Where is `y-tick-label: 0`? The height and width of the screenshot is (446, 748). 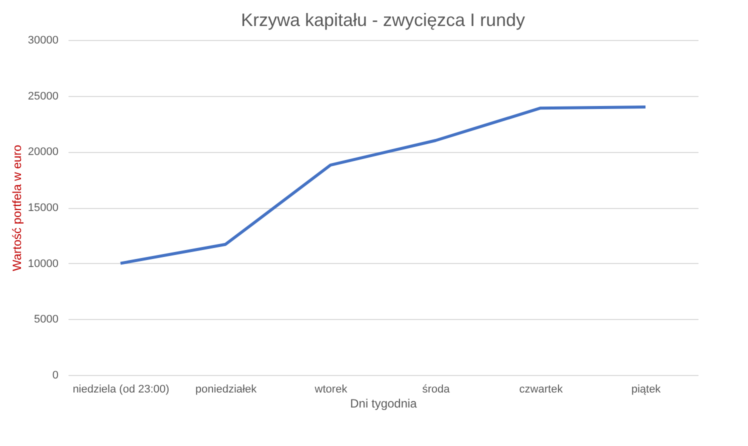 y-tick-label: 0 is located at coordinates (55, 376).